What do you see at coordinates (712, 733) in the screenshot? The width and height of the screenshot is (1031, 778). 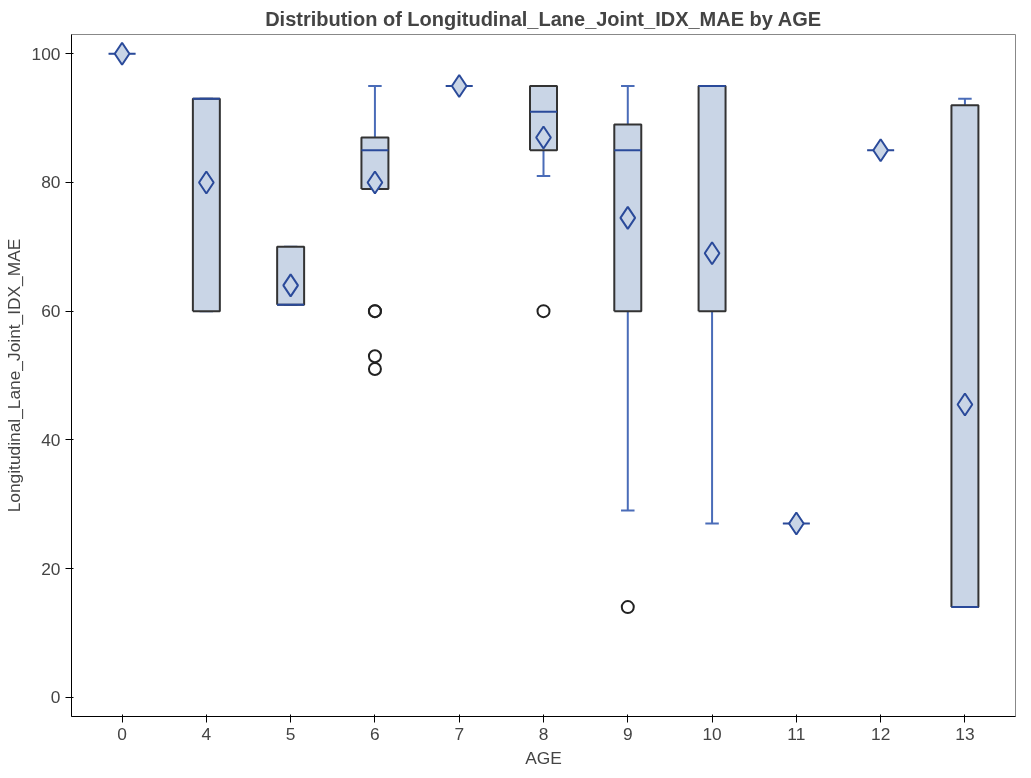 I see `x-tick-label: 10` at bounding box center [712, 733].